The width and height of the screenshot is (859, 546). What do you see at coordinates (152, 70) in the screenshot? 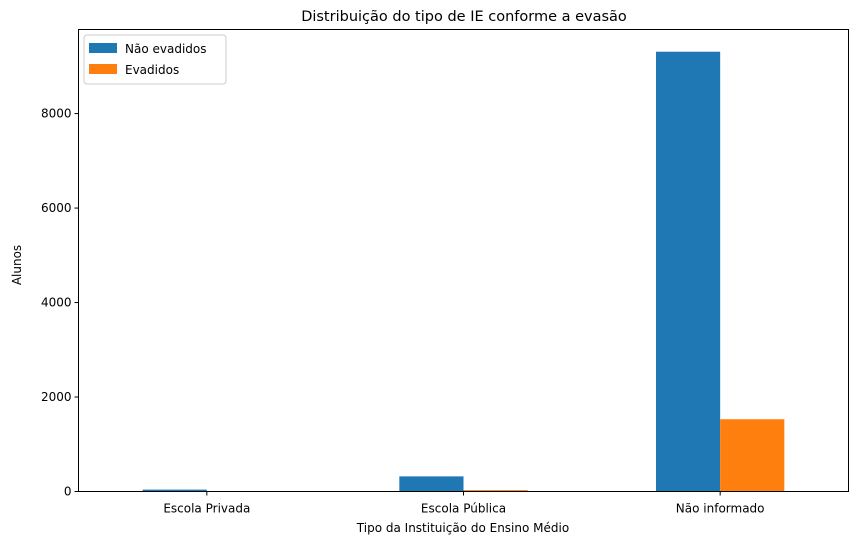
I see `legend-label-1: Evadidos` at bounding box center [152, 70].